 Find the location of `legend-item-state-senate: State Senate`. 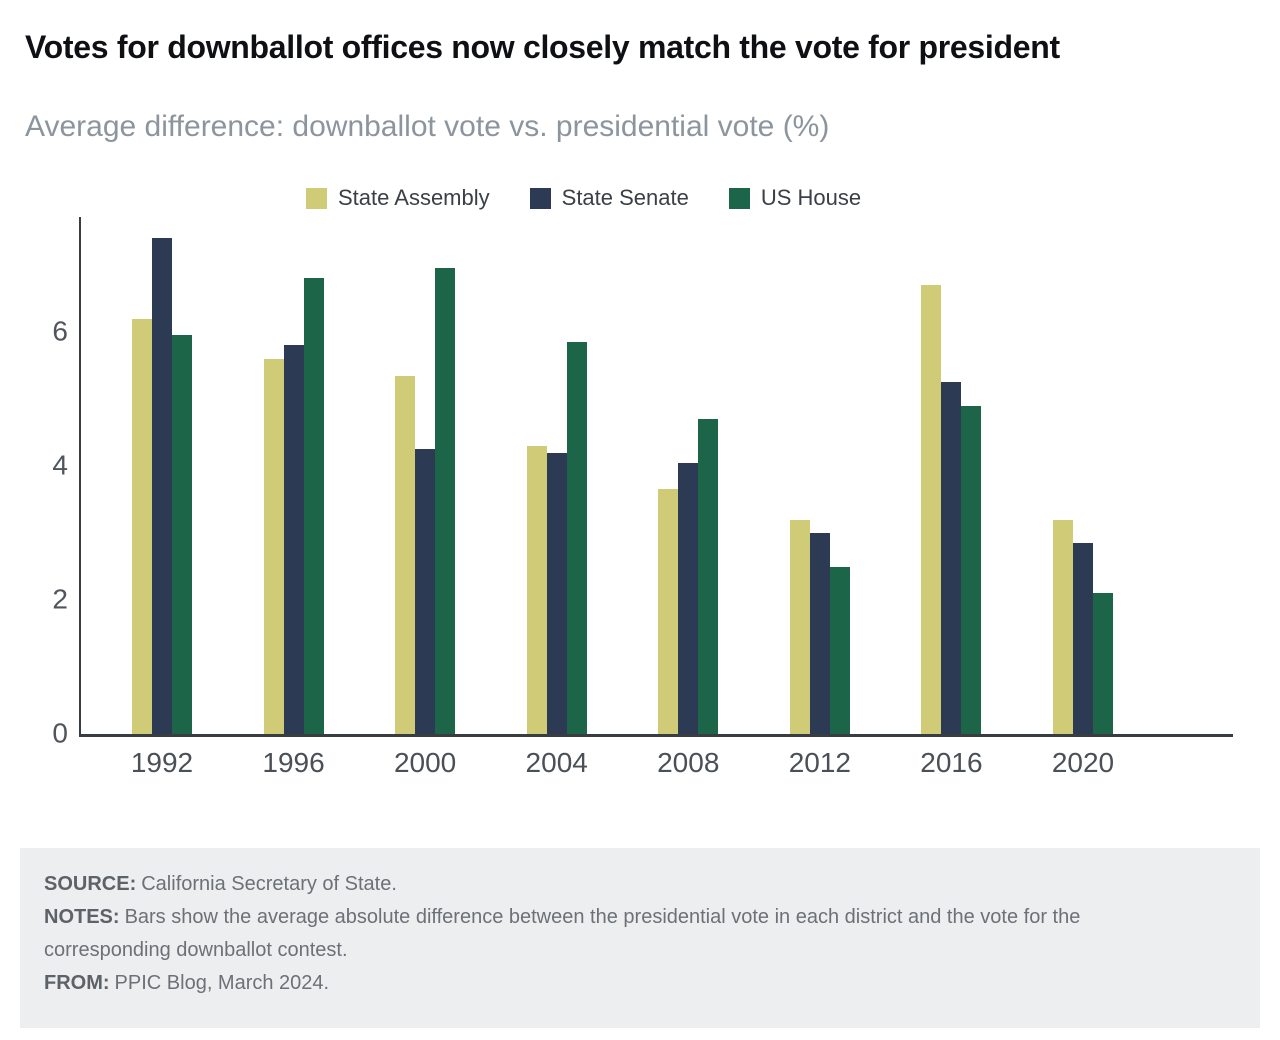

legend-item-state-senate: State Senate is located at coordinates (609, 198).